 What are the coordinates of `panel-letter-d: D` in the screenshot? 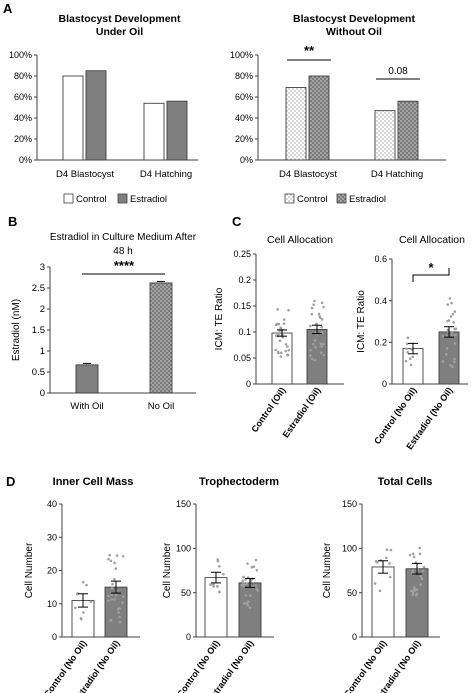 It's located at (10, 481).